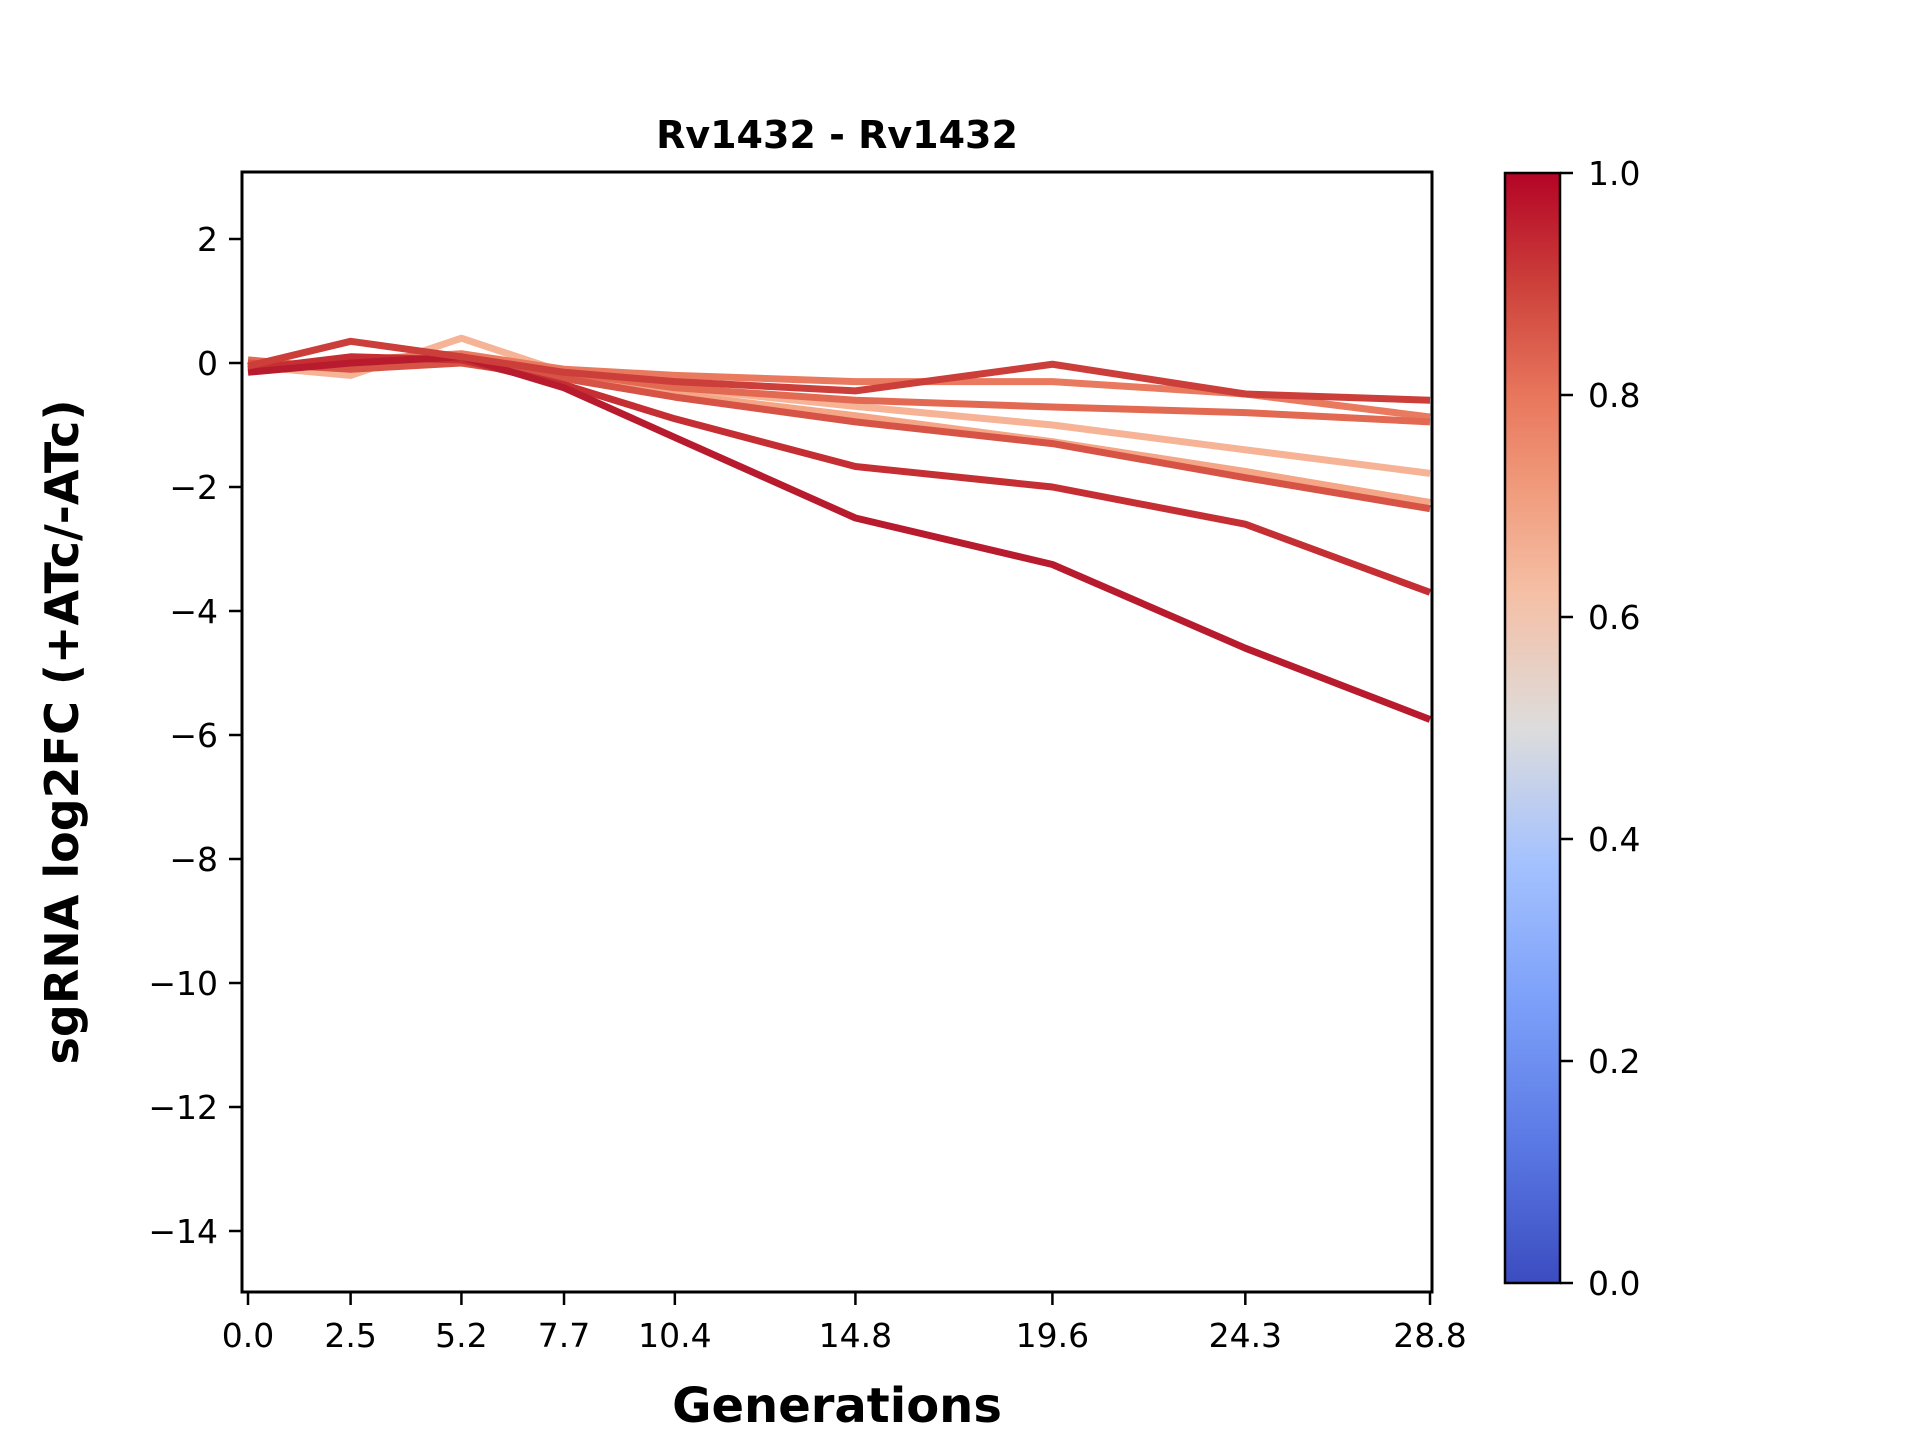 Image resolution: width=1920 pixels, height=1440 pixels. What do you see at coordinates (1614, 1283) in the screenshot?
I see `colorbar-tick-label: 0.0` at bounding box center [1614, 1283].